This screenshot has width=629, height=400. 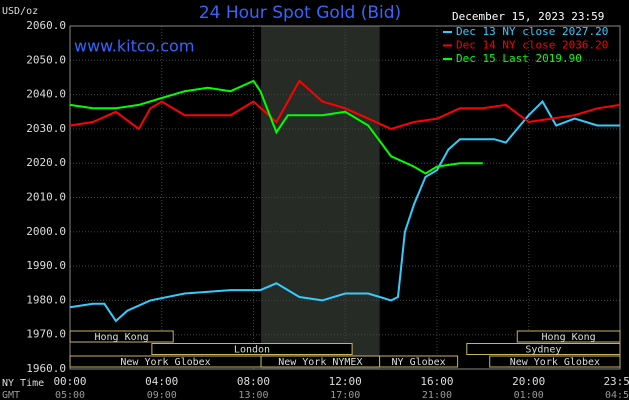 What do you see at coordinates (20, 11) in the screenshot?
I see `y-axis-label: USD/oz` at bounding box center [20, 11].